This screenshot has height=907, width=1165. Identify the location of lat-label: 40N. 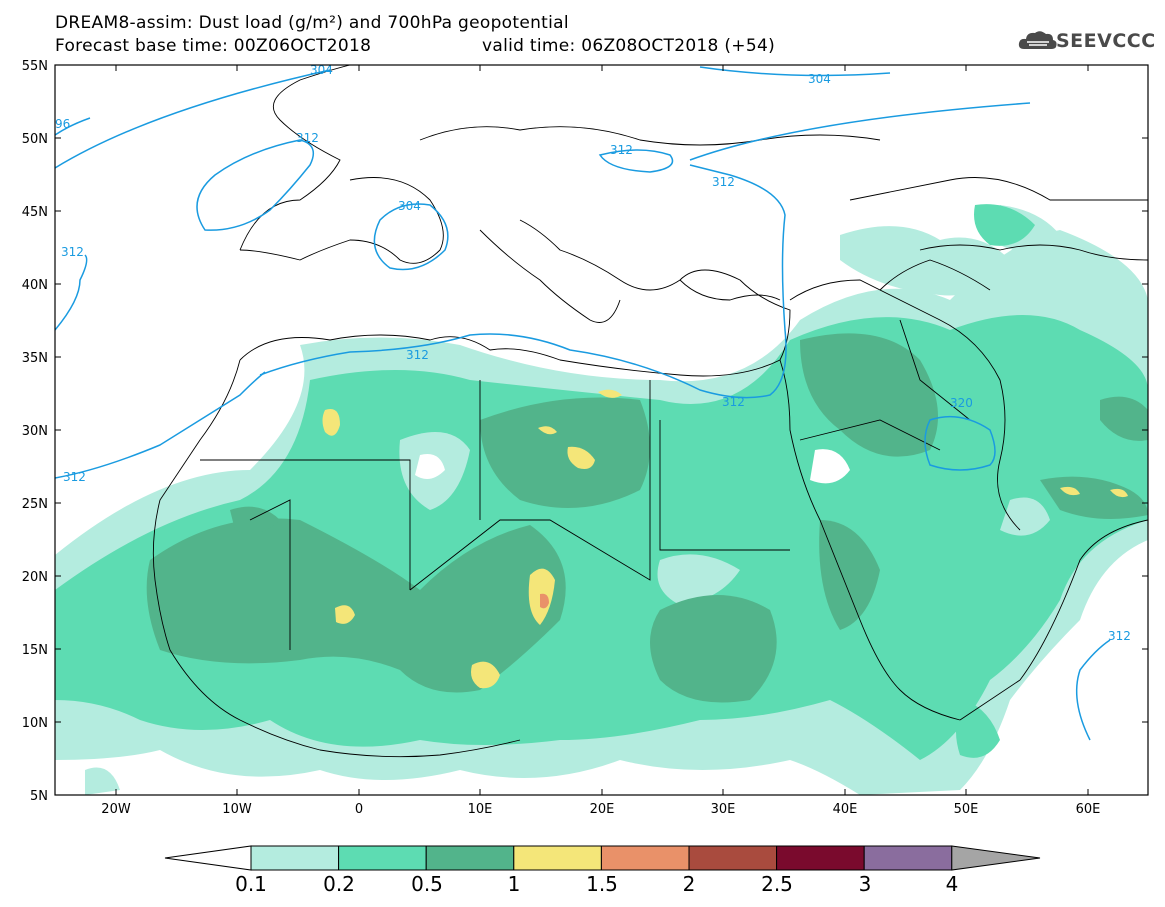
(35, 285).